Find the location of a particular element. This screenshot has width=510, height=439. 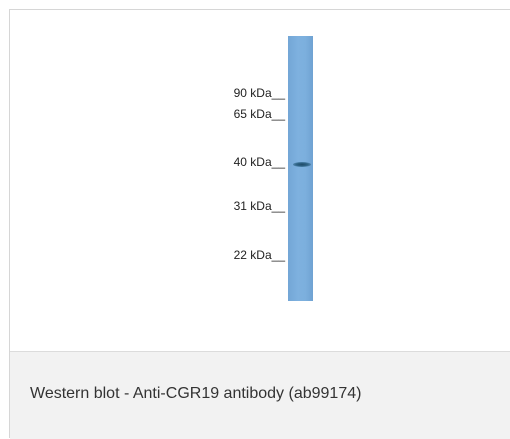

marker-label-65: 65 kDa__ is located at coordinates (259, 114).